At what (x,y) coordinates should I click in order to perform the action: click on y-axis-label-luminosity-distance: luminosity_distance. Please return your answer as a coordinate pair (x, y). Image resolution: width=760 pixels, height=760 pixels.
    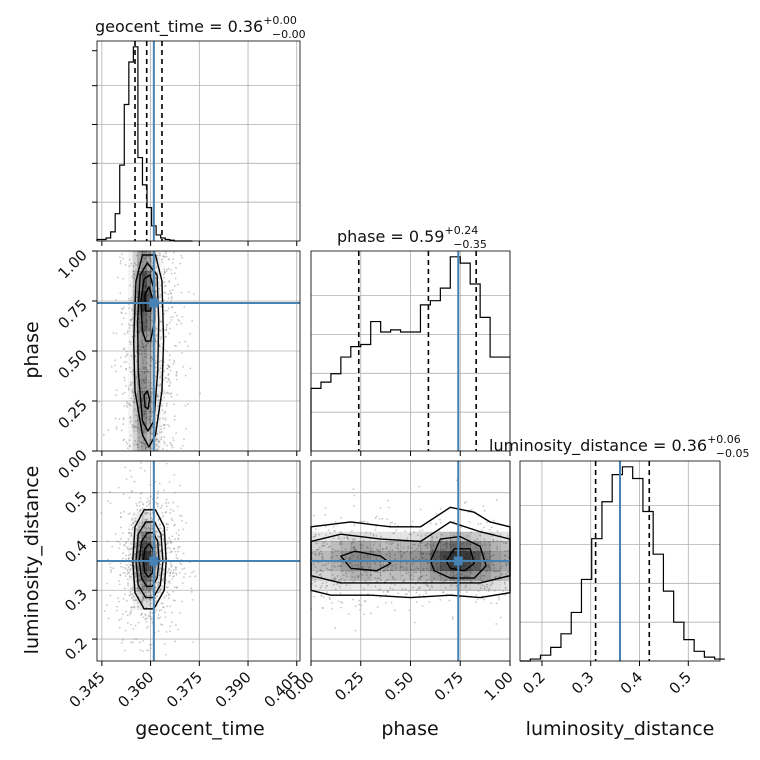
    Looking at the image, I should click on (32, 560).